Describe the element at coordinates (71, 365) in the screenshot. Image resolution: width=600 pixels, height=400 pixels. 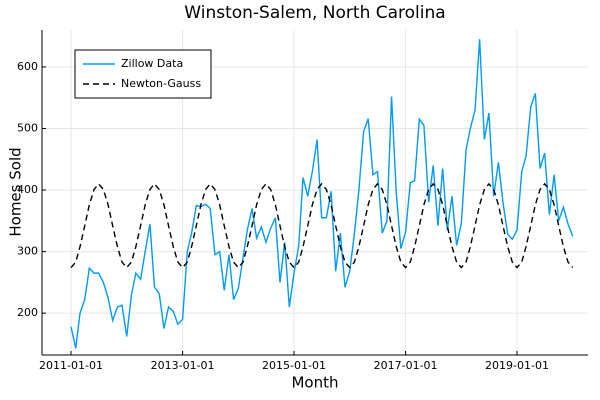
I see `x-tick-label: 2011-01-01` at that location.